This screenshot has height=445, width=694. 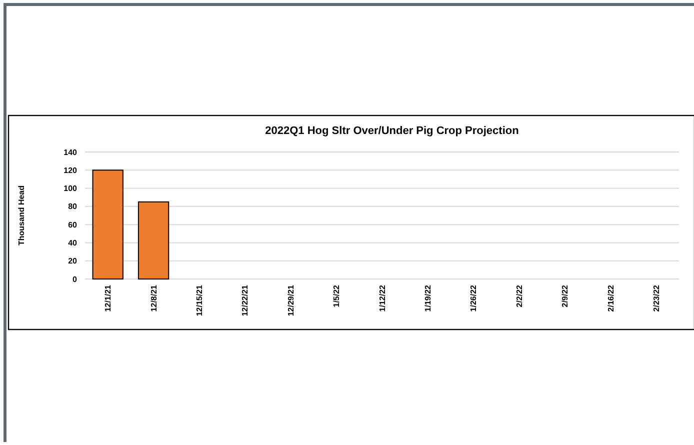 I want to click on y-tick-label: 60, so click(x=73, y=225).